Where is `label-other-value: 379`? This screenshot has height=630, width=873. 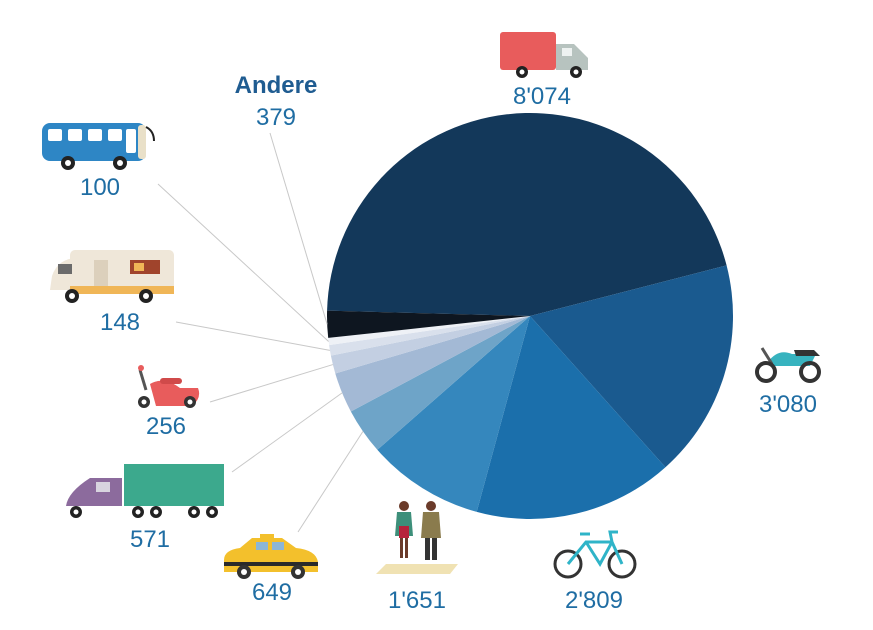
label-other-value: 379 is located at coordinates (276, 117).